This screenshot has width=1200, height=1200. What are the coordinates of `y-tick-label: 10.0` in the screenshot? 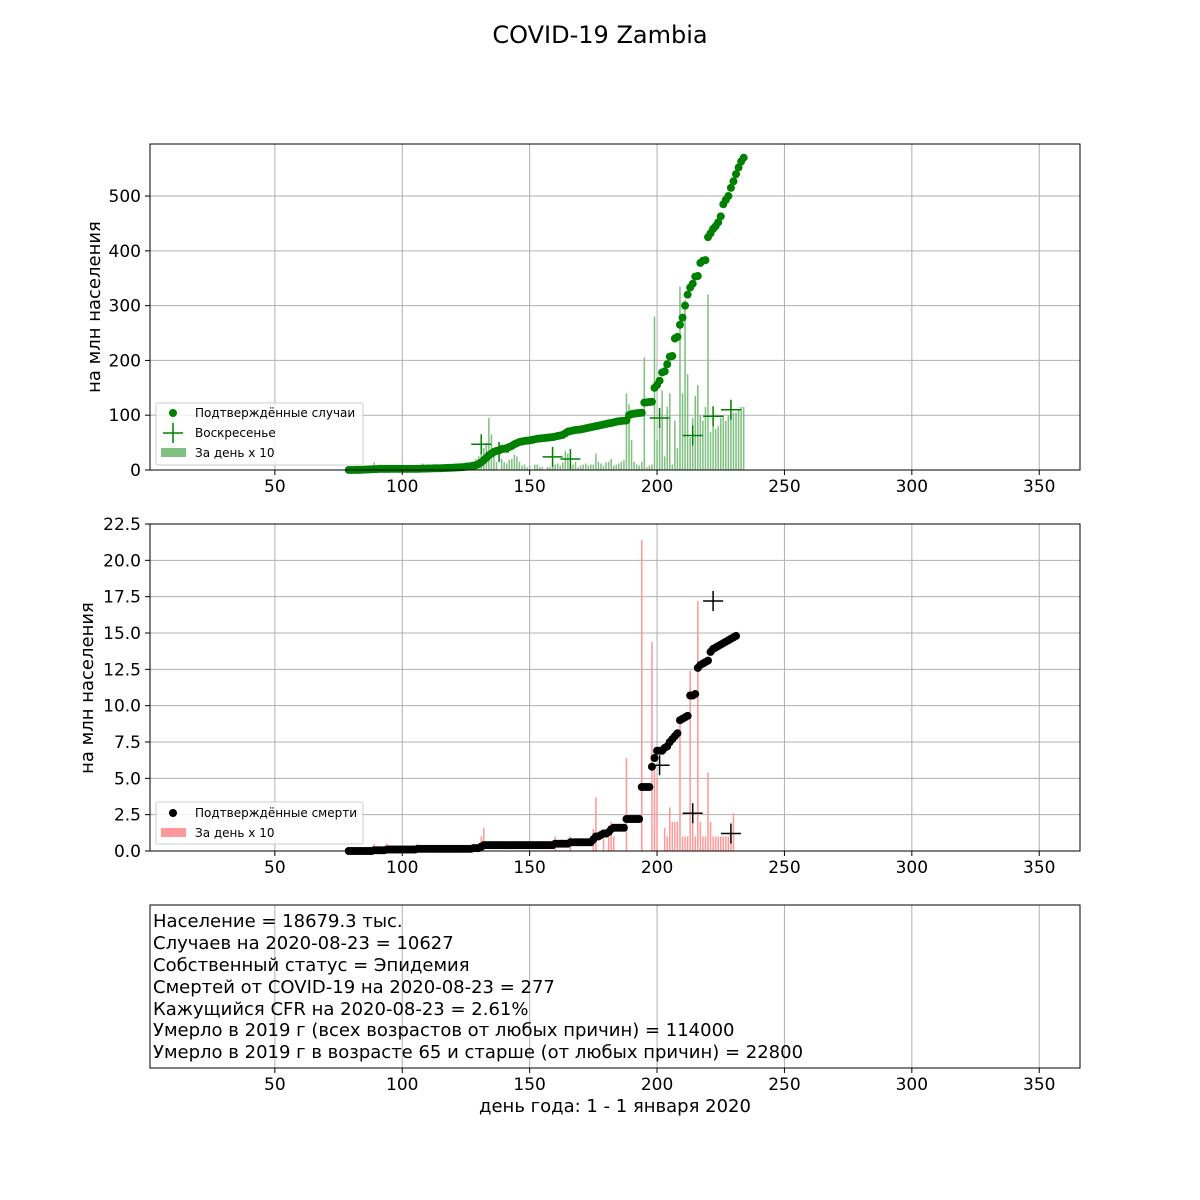 It's located at (122, 707).